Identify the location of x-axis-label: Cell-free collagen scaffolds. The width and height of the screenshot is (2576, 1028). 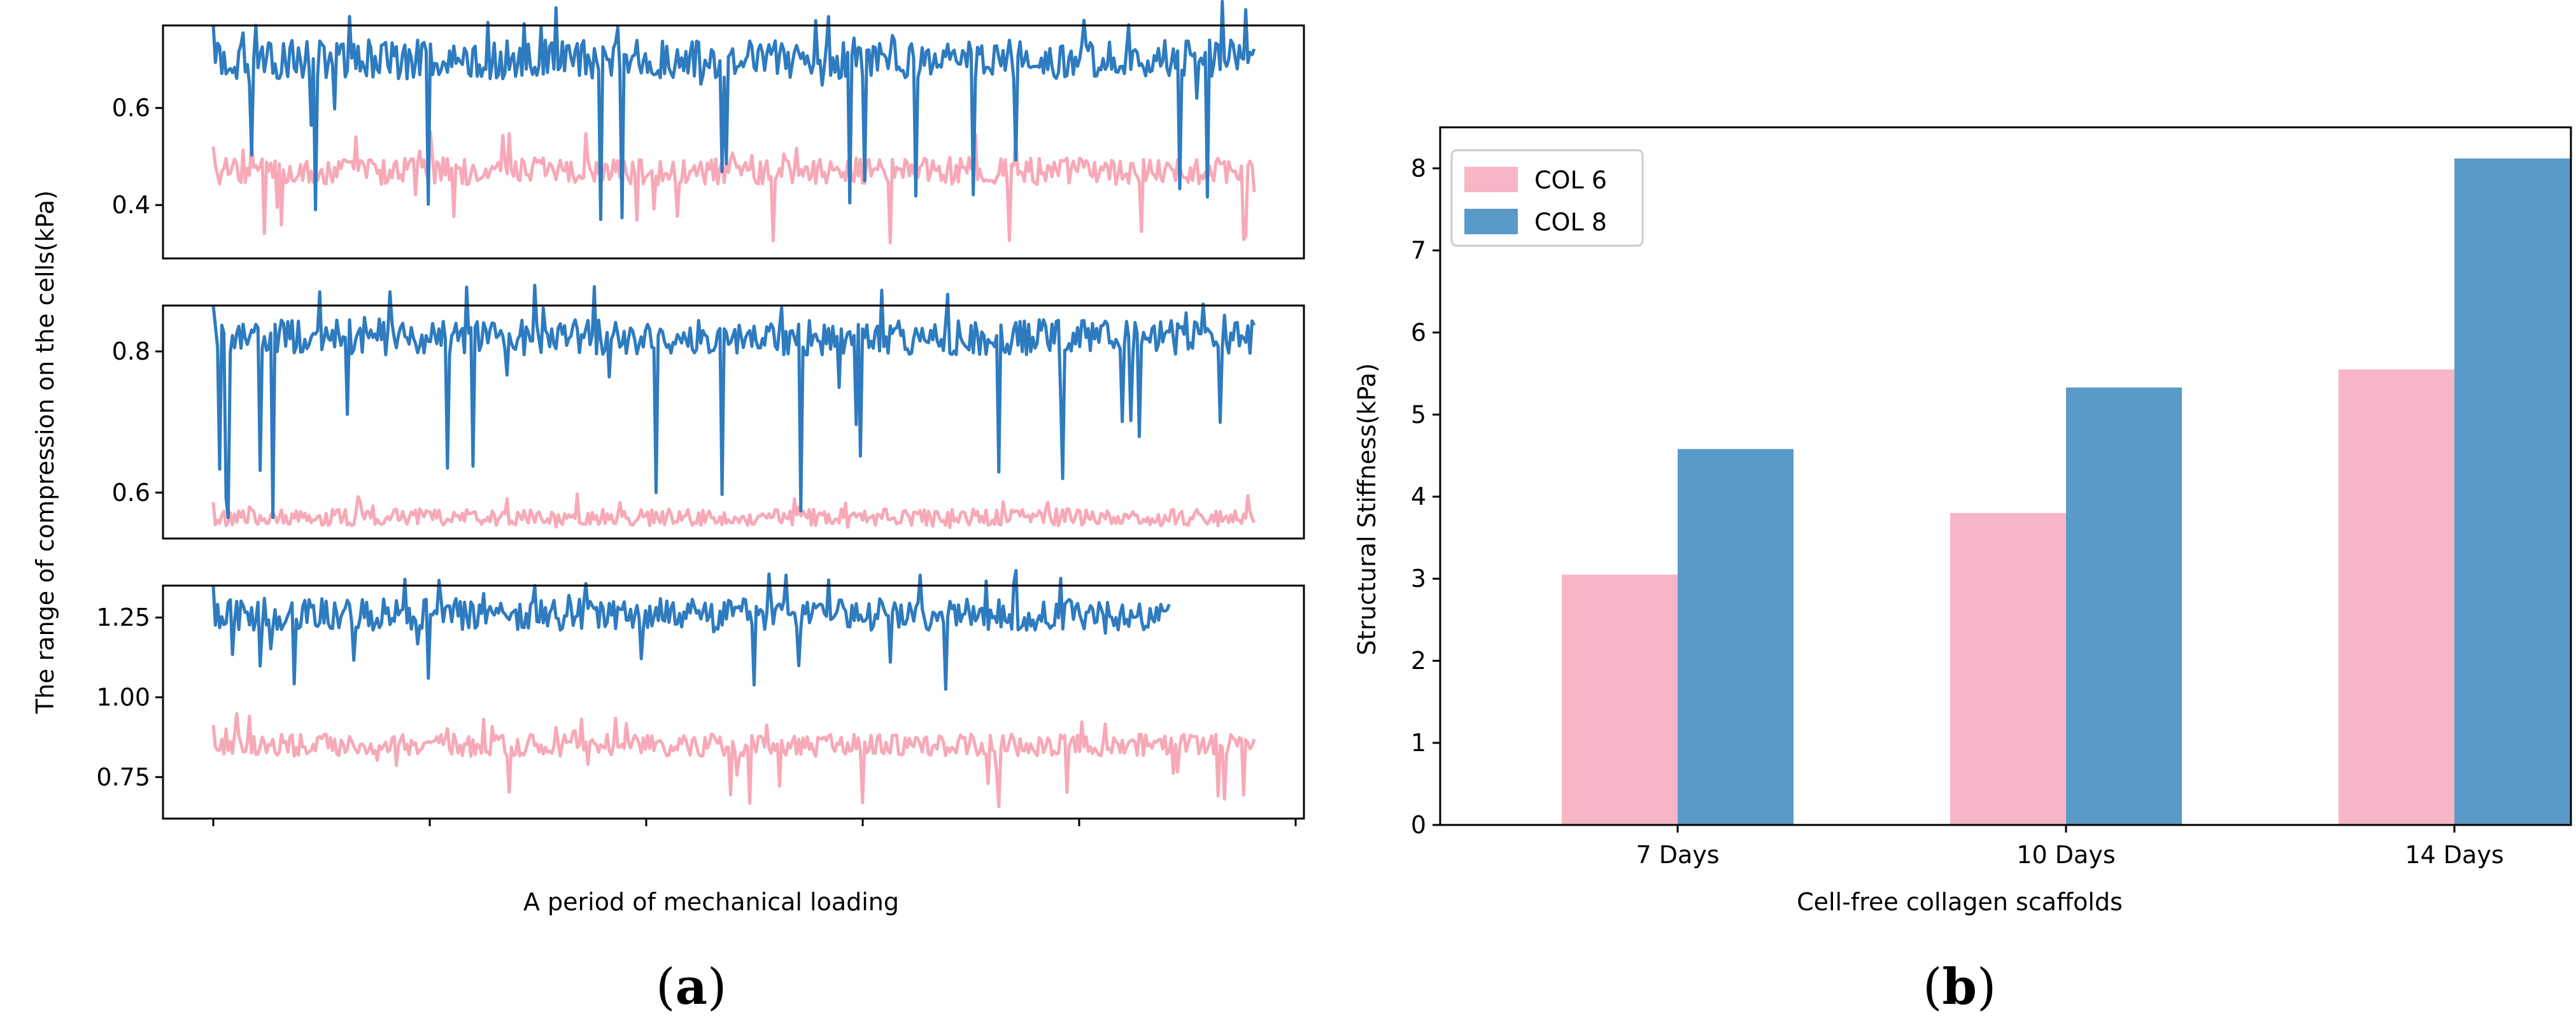
(1960, 902).